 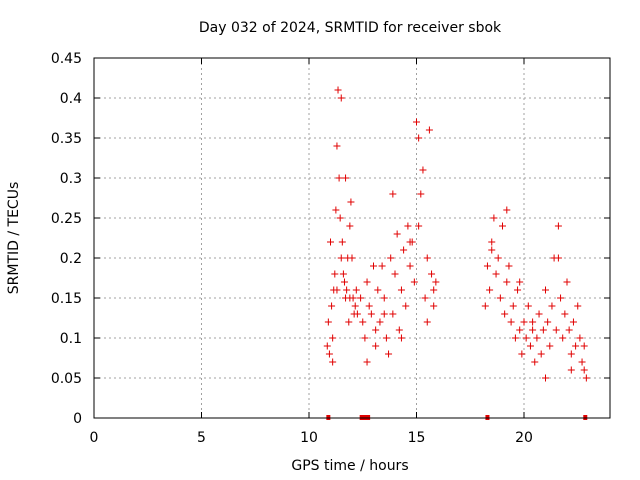 I want to click on y-tick-label: 0.4, so click(x=71, y=99).